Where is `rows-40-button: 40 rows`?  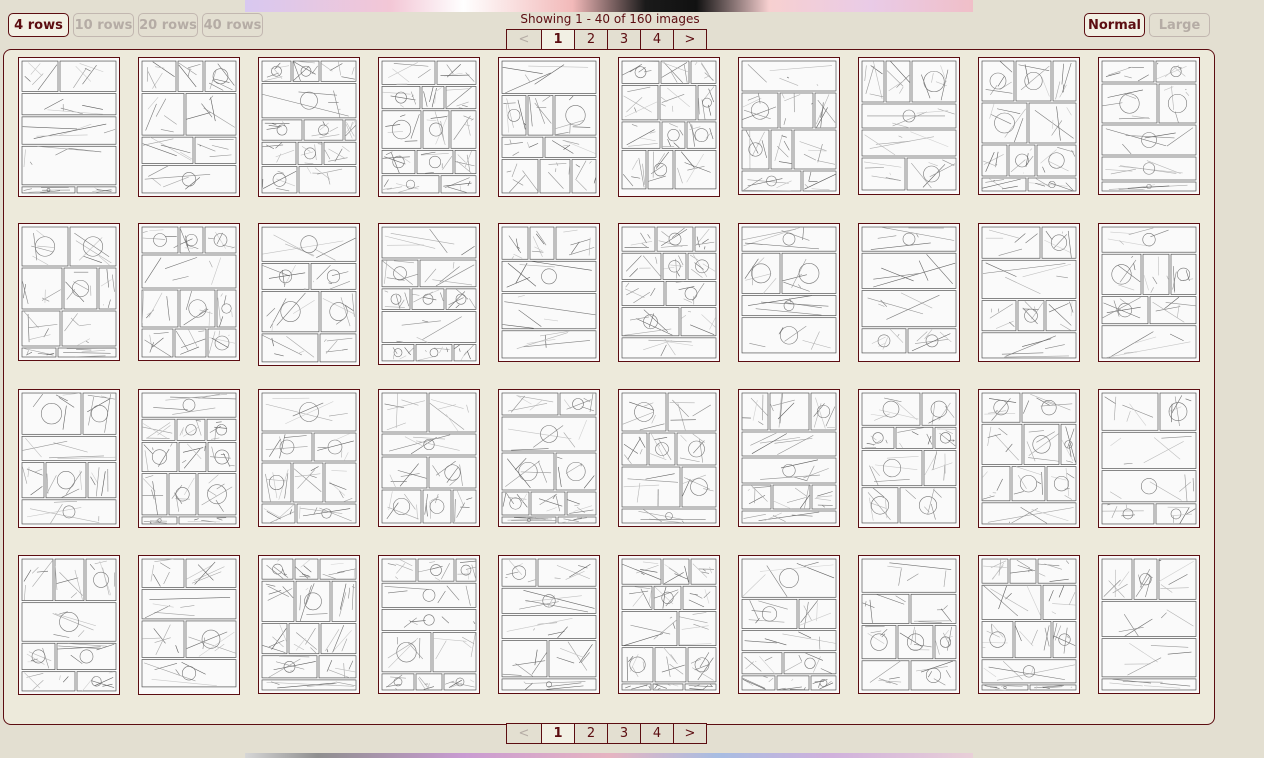 rows-40-button: 40 rows is located at coordinates (232, 25).